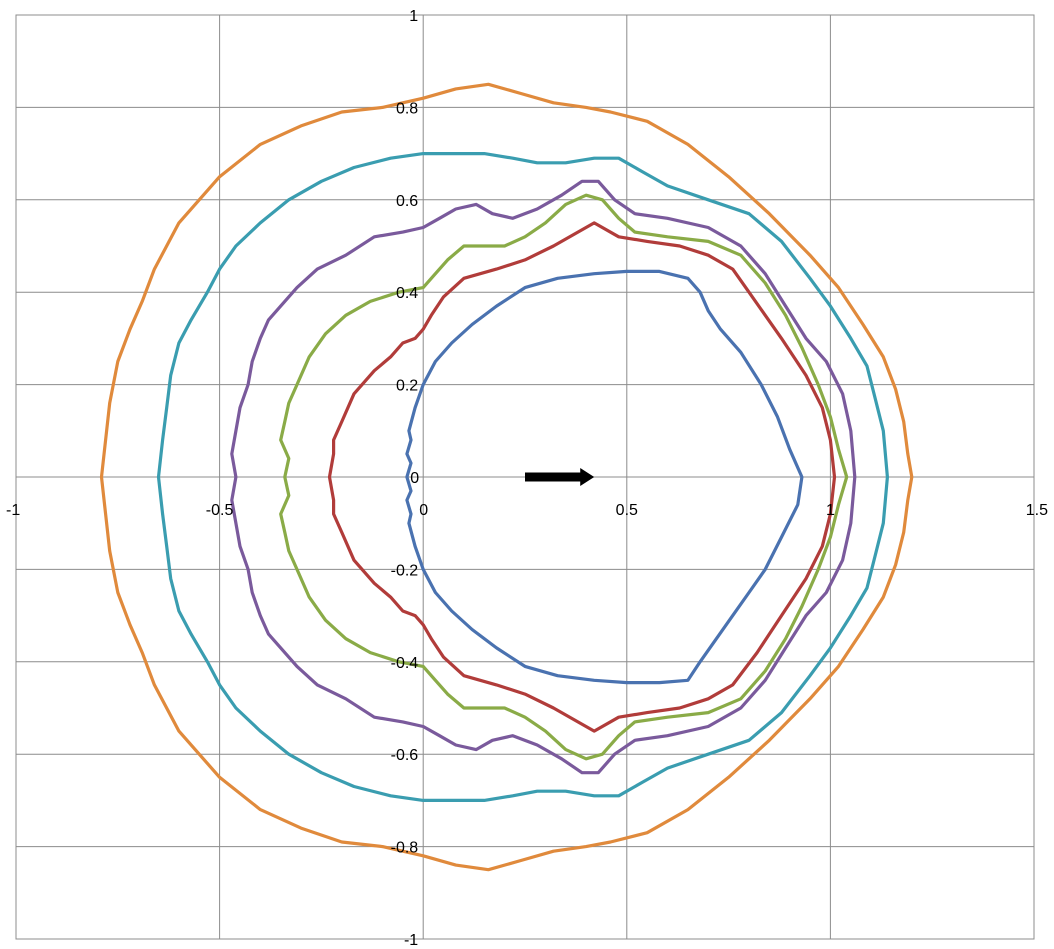 The height and width of the screenshot is (949, 1054). What do you see at coordinates (423, 510) in the screenshot?
I see `x-tick-label: 0` at bounding box center [423, 510].